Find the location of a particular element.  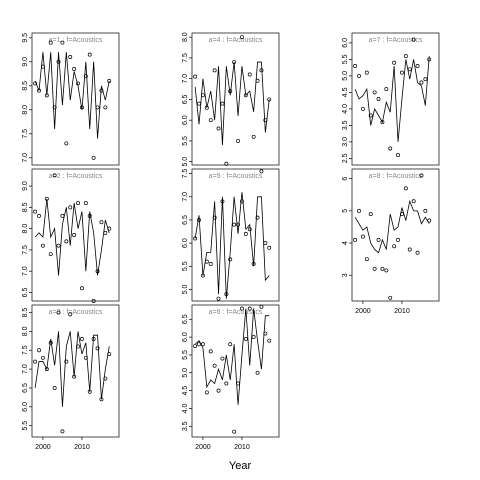

y-tick-label: 3.5 is located at coordinates (185, 426).